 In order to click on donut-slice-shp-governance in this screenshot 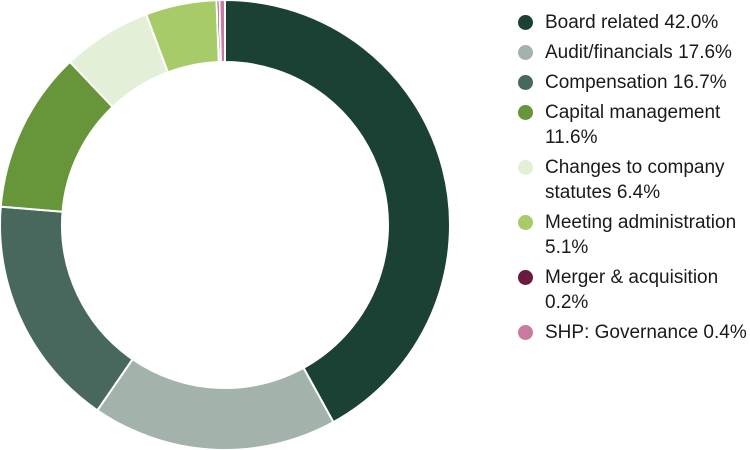, I will do `click(222, 32)`.